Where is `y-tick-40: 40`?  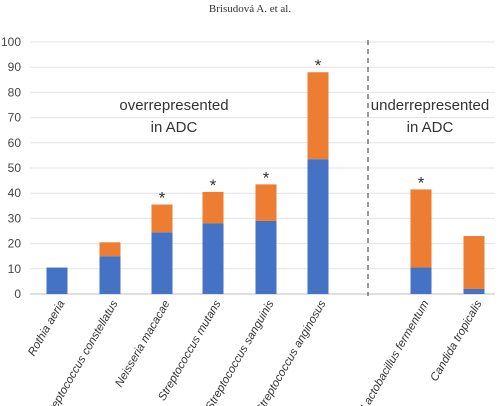 y-tick-40: 40 is located at coordinates (15, 193).